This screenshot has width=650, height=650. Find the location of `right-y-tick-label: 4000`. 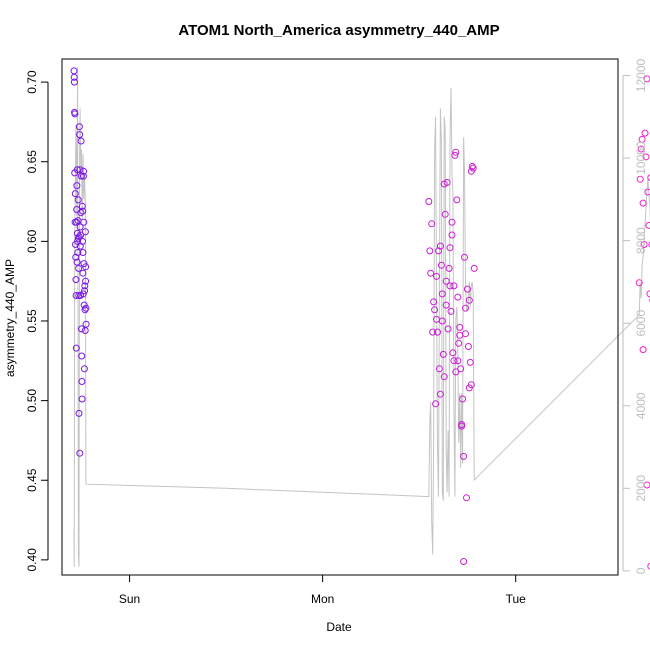

right-y-tick-label: 4000 is located at coordinates (641, 405).